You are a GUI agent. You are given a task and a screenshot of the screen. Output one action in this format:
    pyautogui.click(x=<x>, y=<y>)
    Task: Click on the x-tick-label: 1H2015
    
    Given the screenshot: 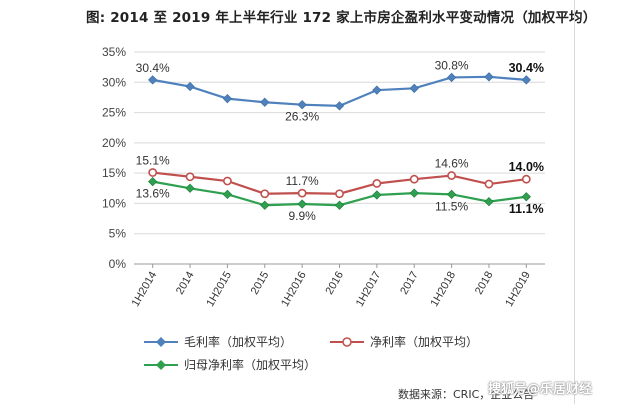 What is the action you would take?
    pyautogui.click(x=219, y=289)
    